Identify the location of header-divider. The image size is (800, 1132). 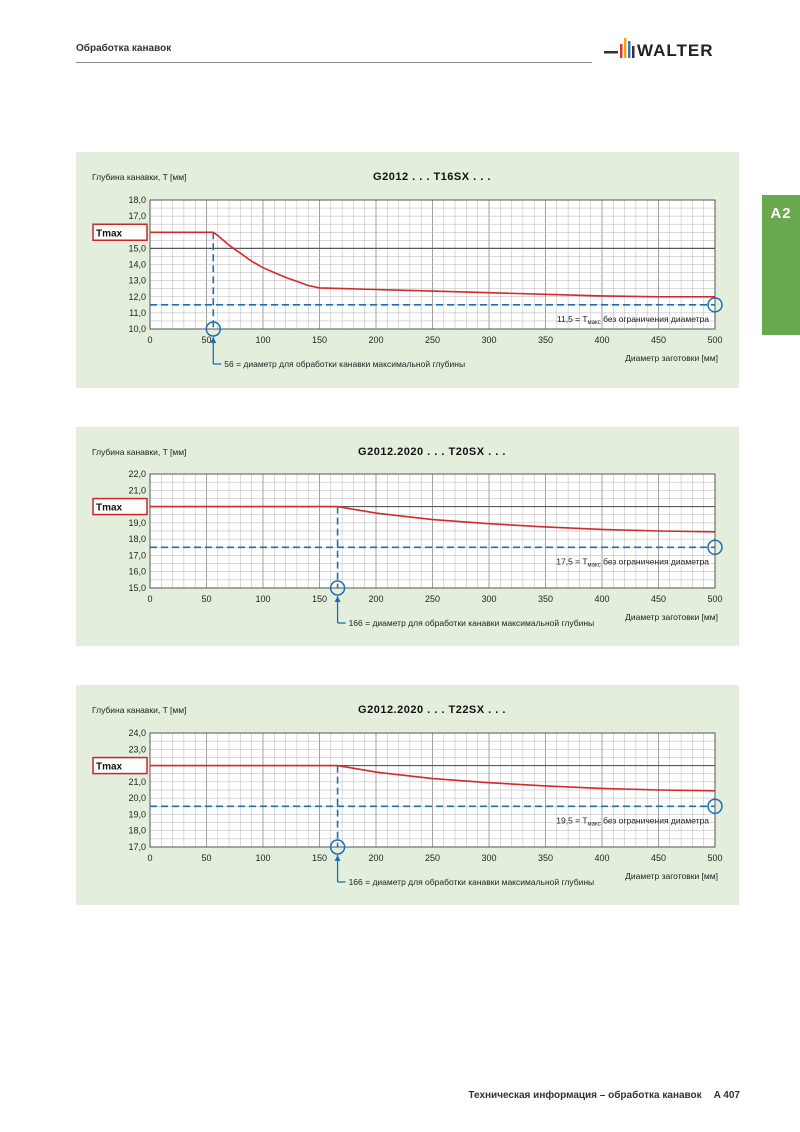
(334, 62).